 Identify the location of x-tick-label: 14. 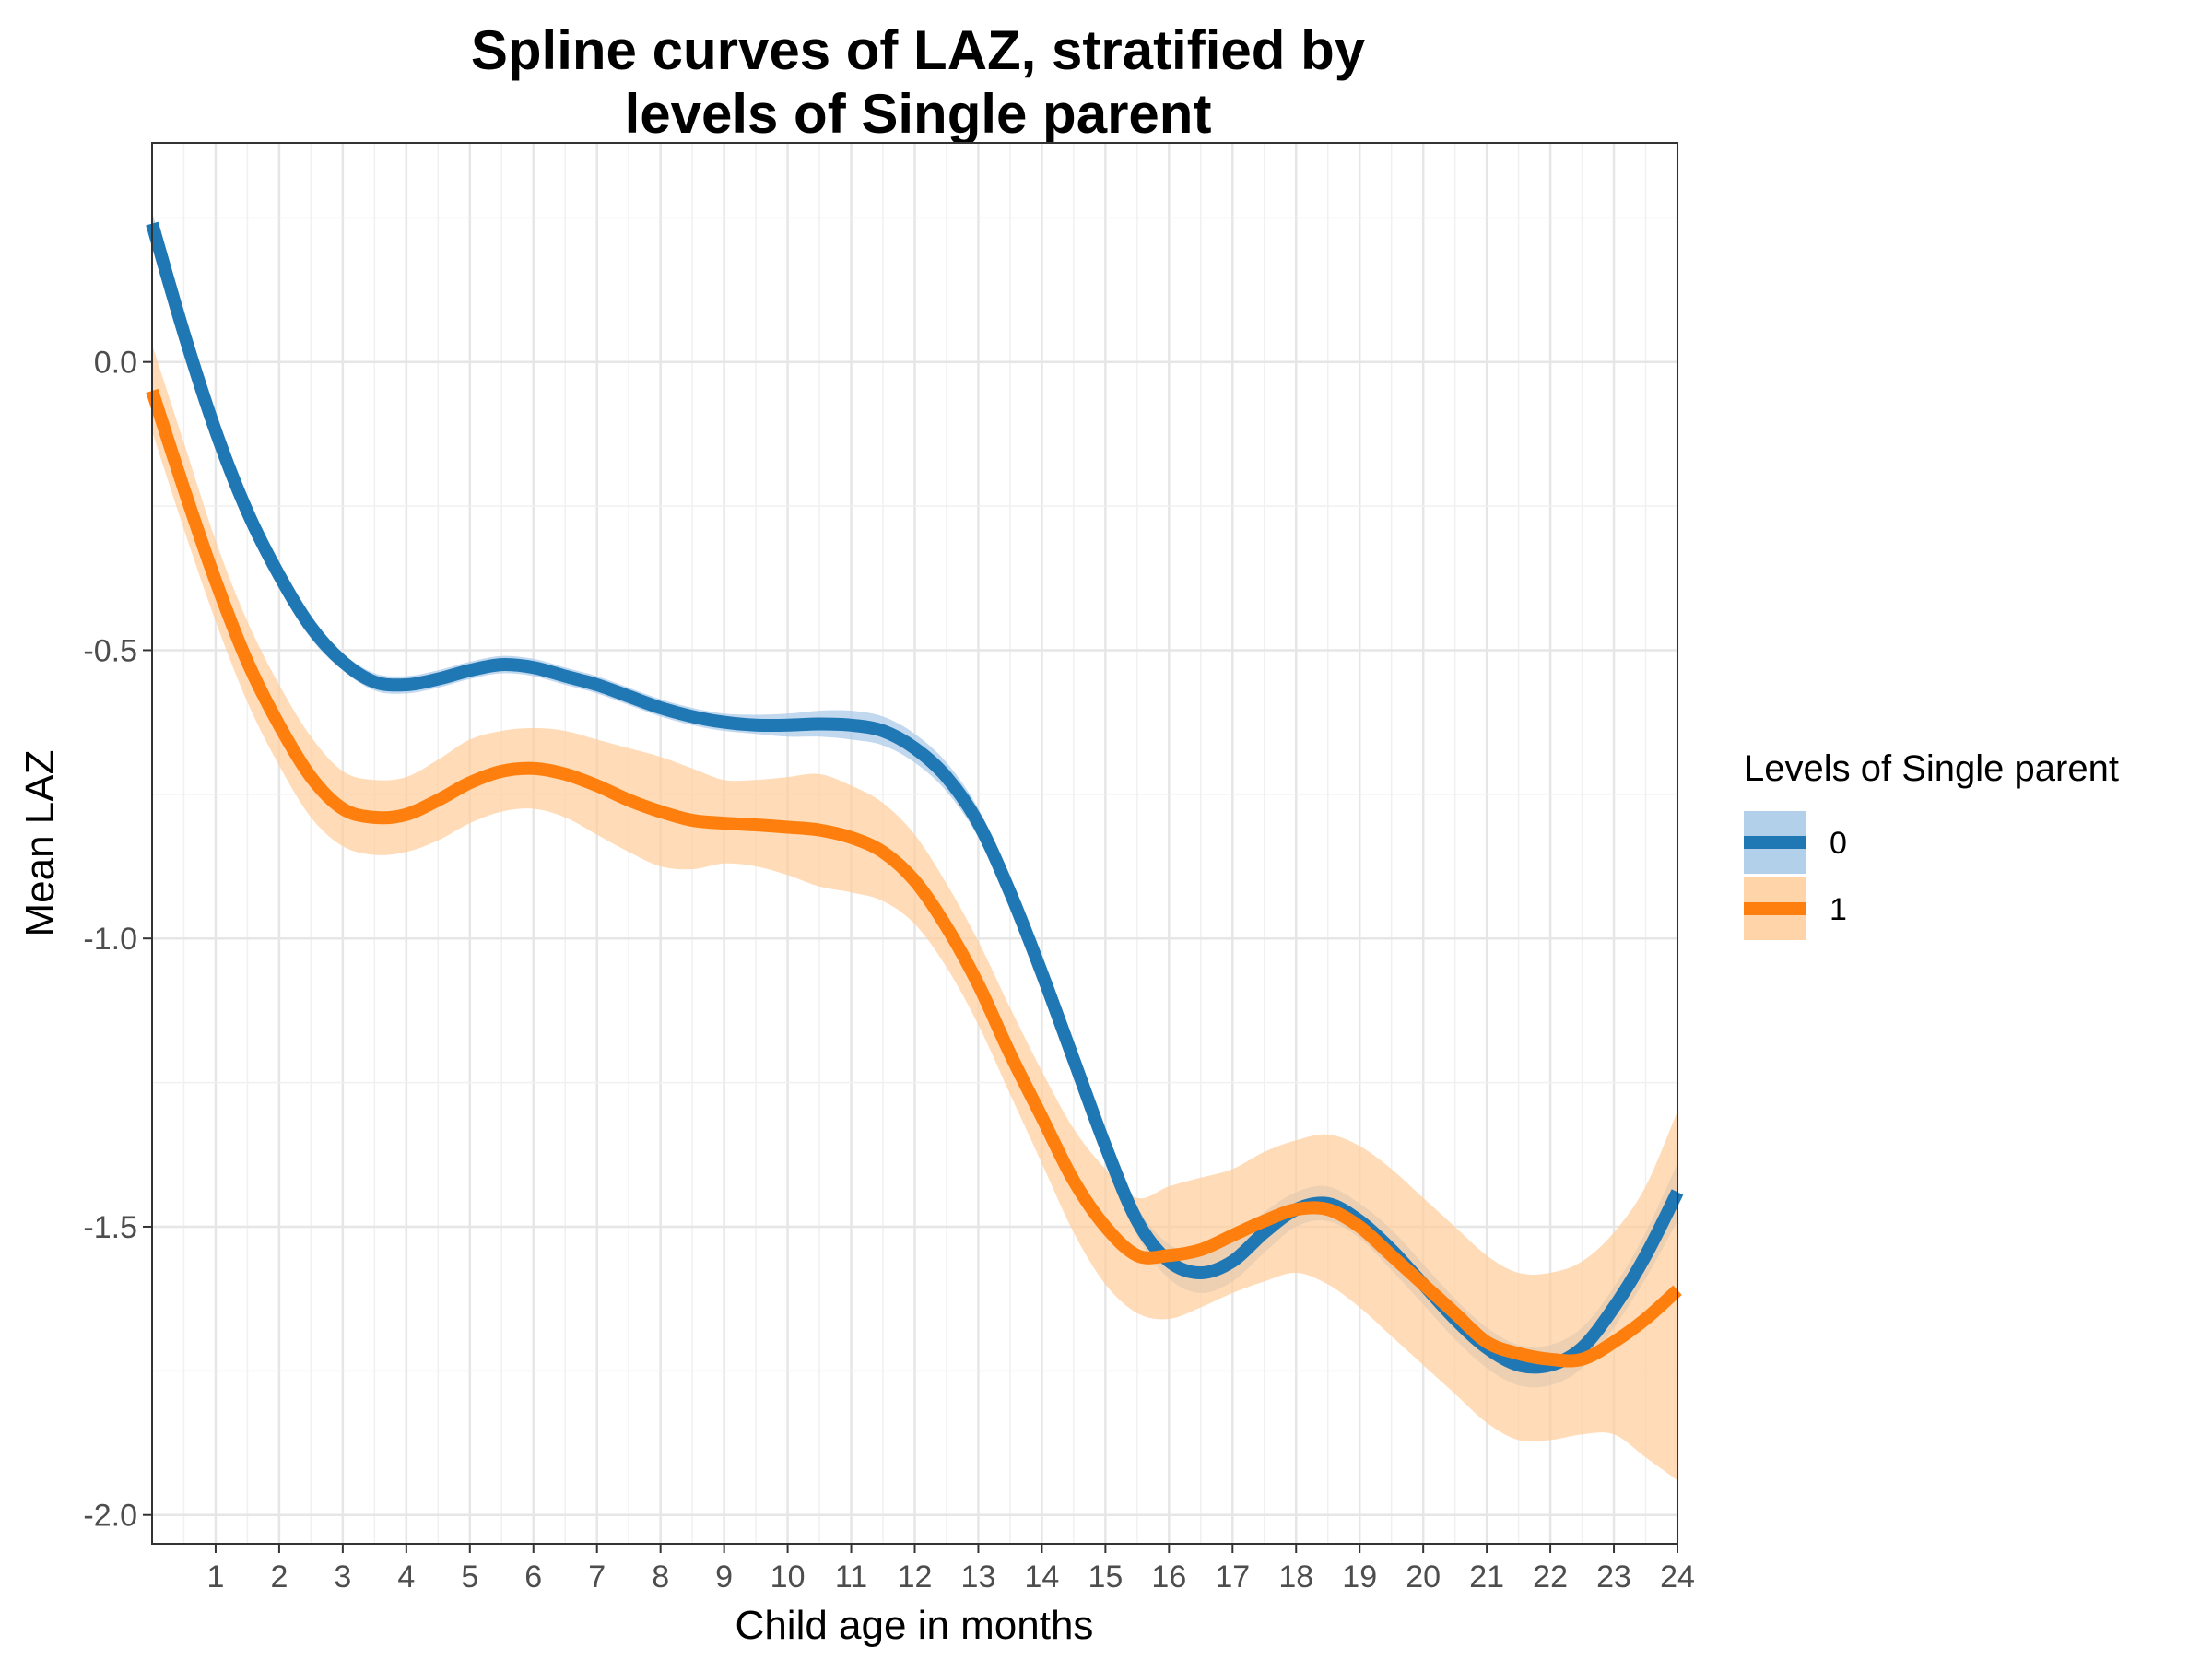
(1042, 1576).